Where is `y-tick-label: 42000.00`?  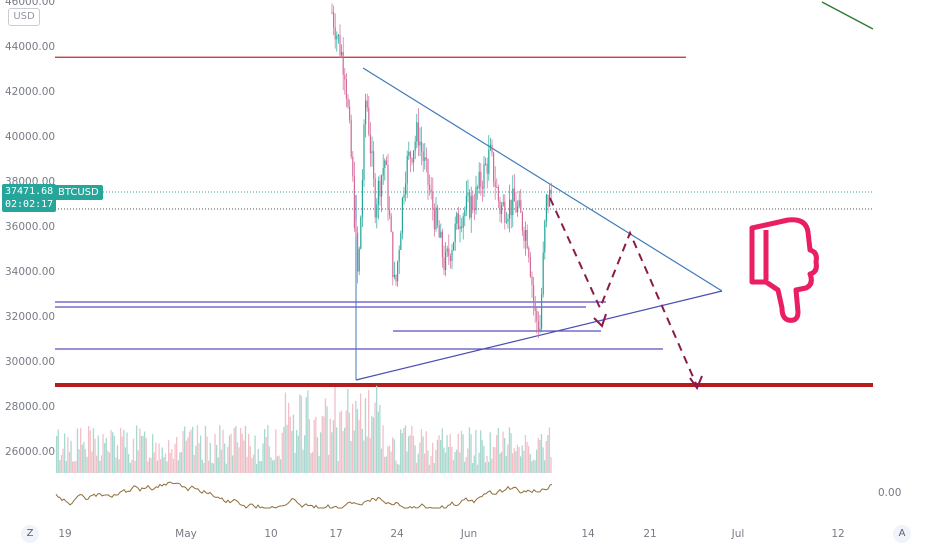
y-tick-label: 42000.00 is located at coordinates (30, 92).